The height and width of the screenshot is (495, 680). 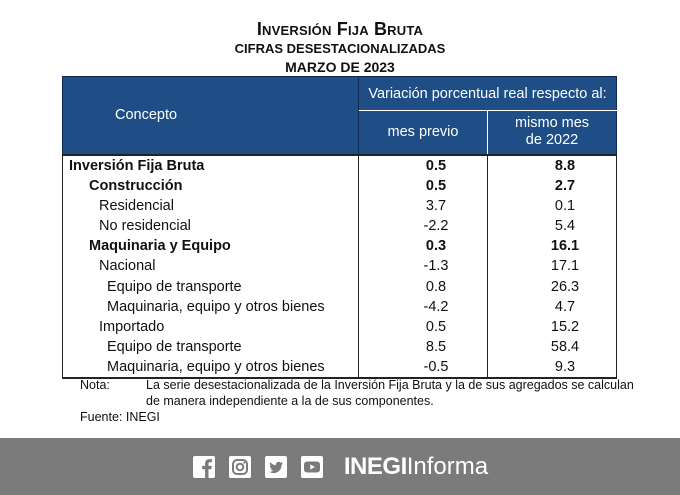 What do you see at coordinates (423, 226) in the screenshot?
I see `cell-mes-previo: -2.2` at bounding box center [423, 226].